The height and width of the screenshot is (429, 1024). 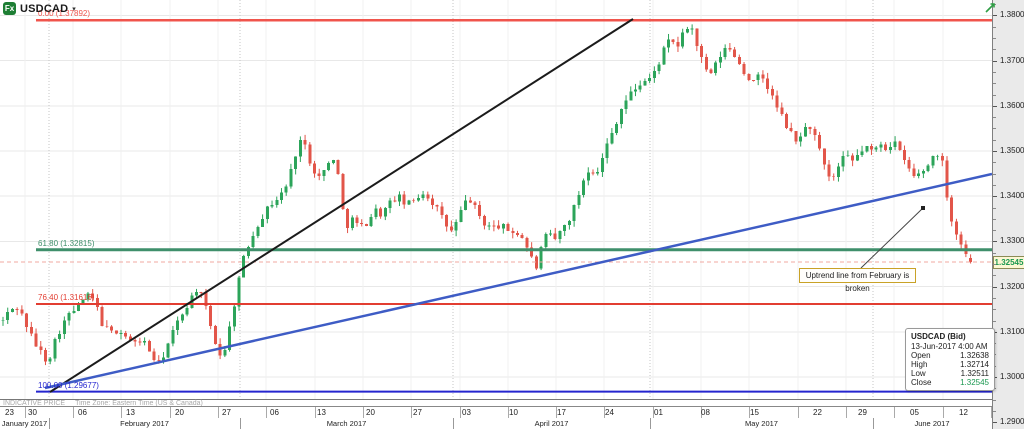 What do you see at coordinates (39, 8) in the screenshot?
I see `symbol-selector: Fx USDCAD ▾` at bounding box center [39, 8].